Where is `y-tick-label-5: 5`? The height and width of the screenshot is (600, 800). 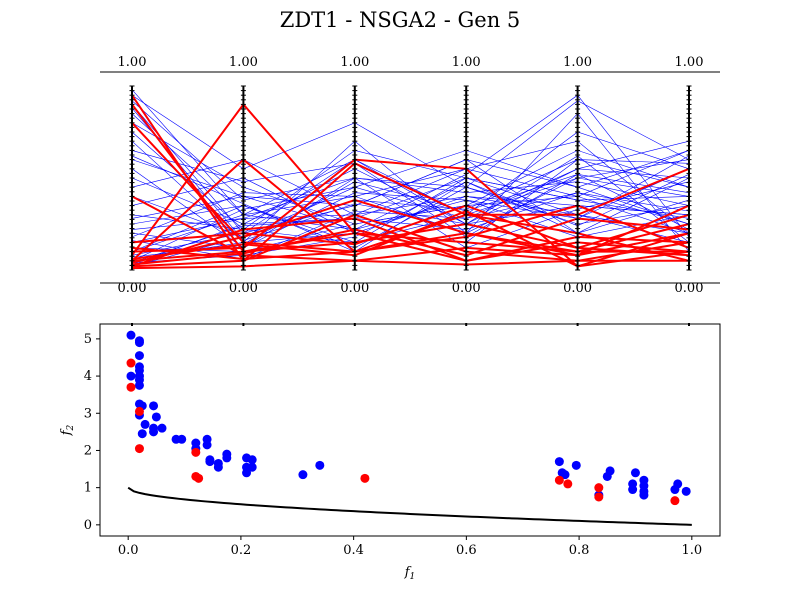 y-tick-label-5: 5 is located at coordinates (88, 339).